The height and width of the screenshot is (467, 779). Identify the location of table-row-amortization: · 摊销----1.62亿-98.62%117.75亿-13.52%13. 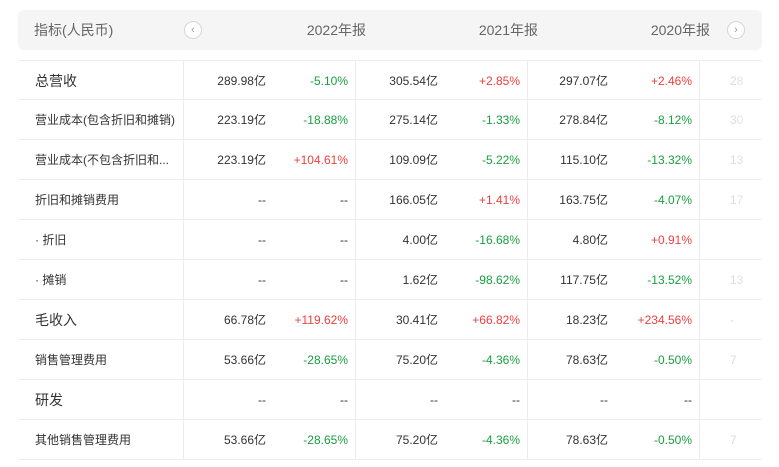
(390, 280).